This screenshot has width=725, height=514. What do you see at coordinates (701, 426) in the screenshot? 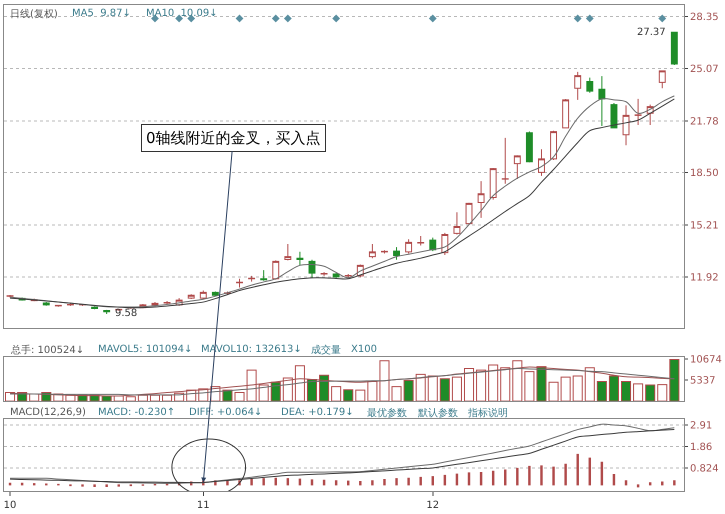
I see `y-tick-label: 2.91` at bounding box center [701, 426].